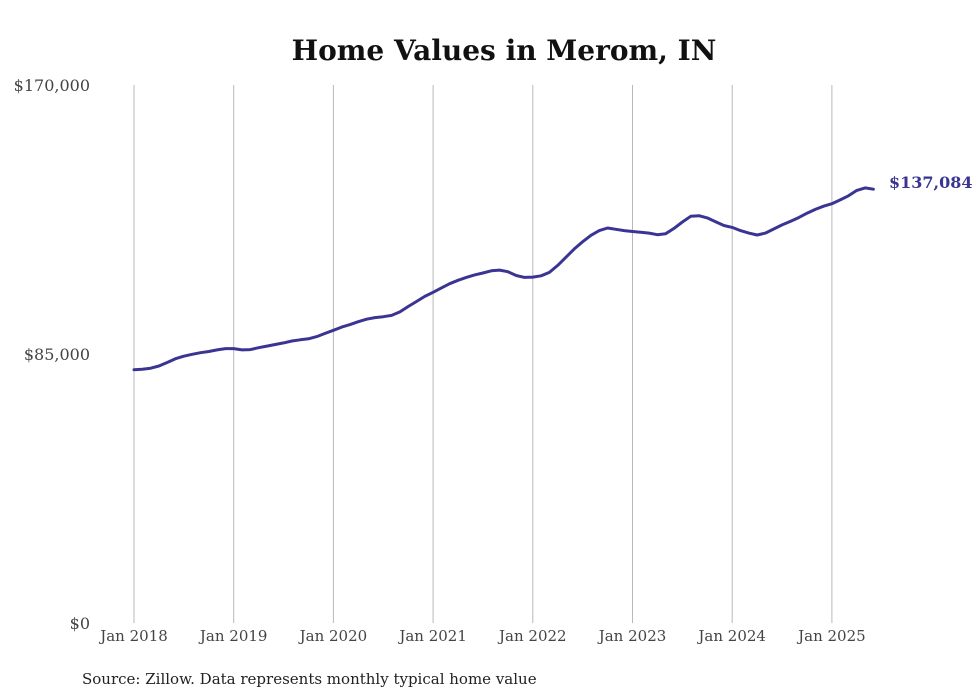 The width and height of the screenshot is (980, 699). What do you see at coordinates (80, 623) in the screenshot?
I see `y-tick-label: $0` at bounding box center [80, 623].